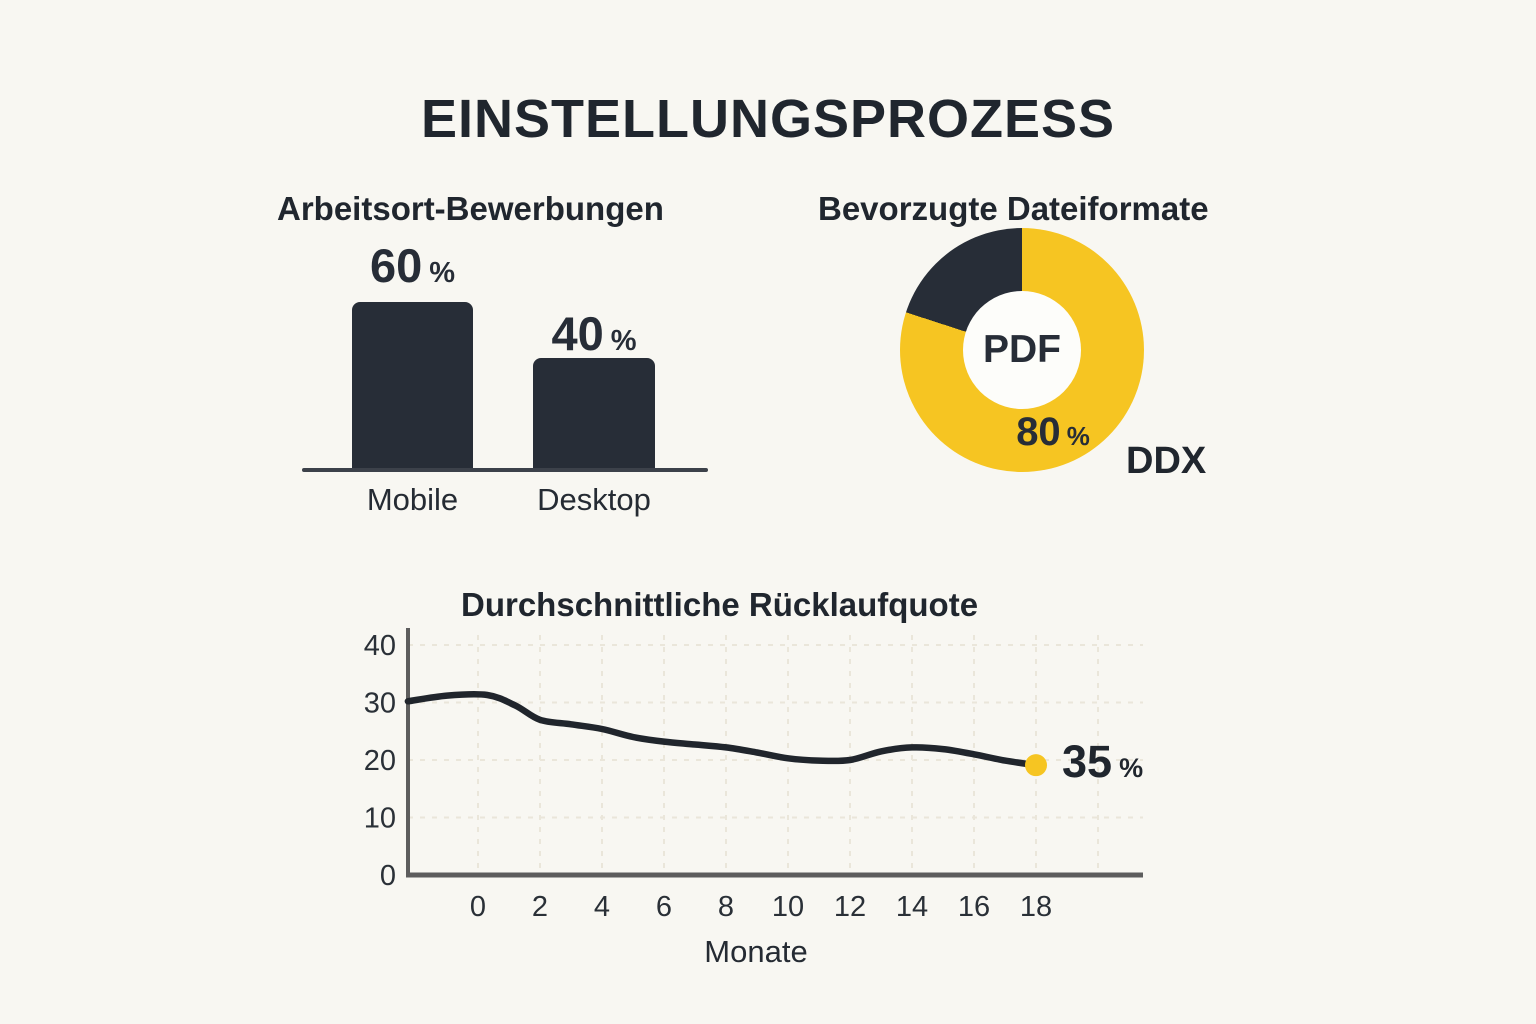  What do you see at coordinates (380, 761) in the screenshot?
I see `svg-text: 20` at bounding box center [380, 761].